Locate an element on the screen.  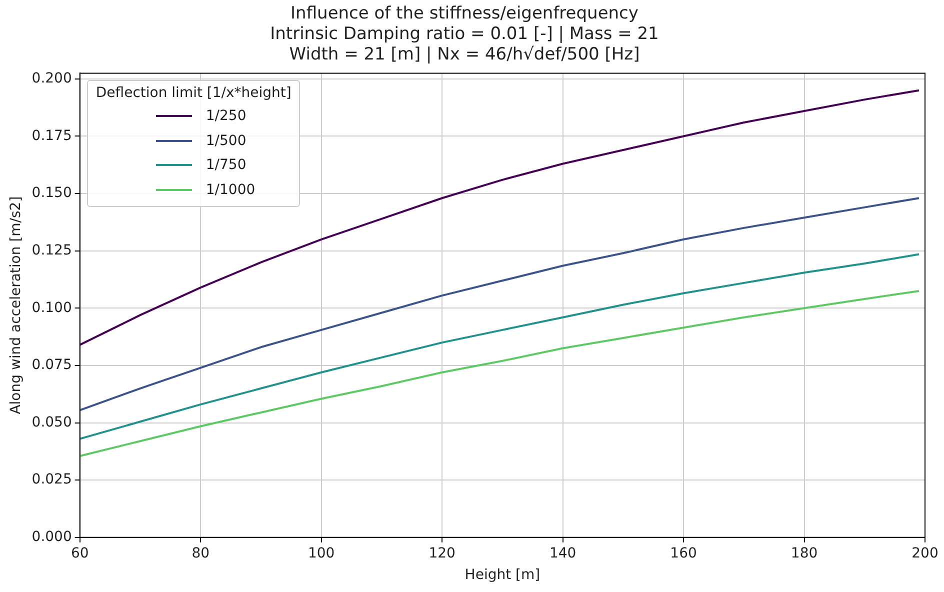
y-tick-label: 0.125 is located at coordinates (52, 250).